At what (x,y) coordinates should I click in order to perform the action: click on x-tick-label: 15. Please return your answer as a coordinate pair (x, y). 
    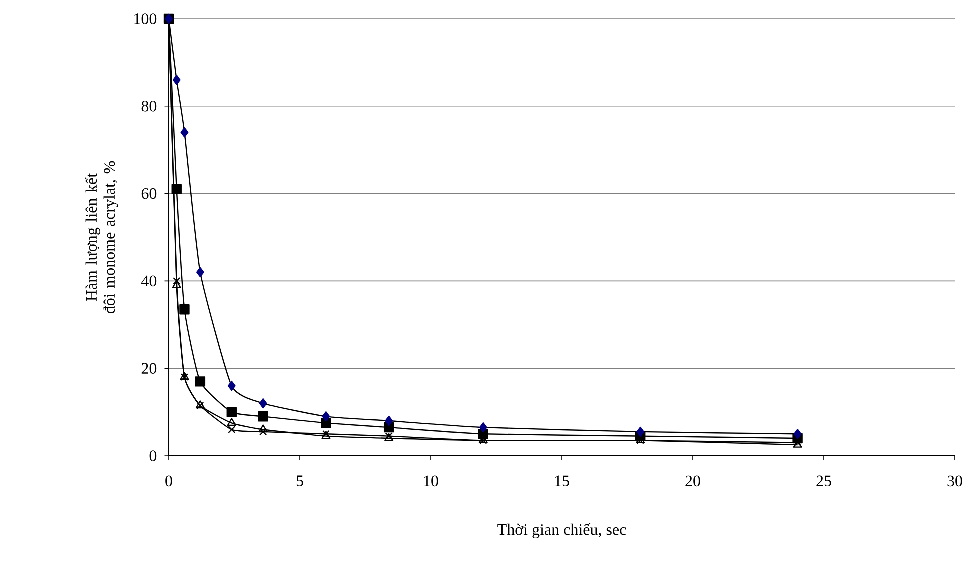
    Looking at the image, I should click on (562, 481).